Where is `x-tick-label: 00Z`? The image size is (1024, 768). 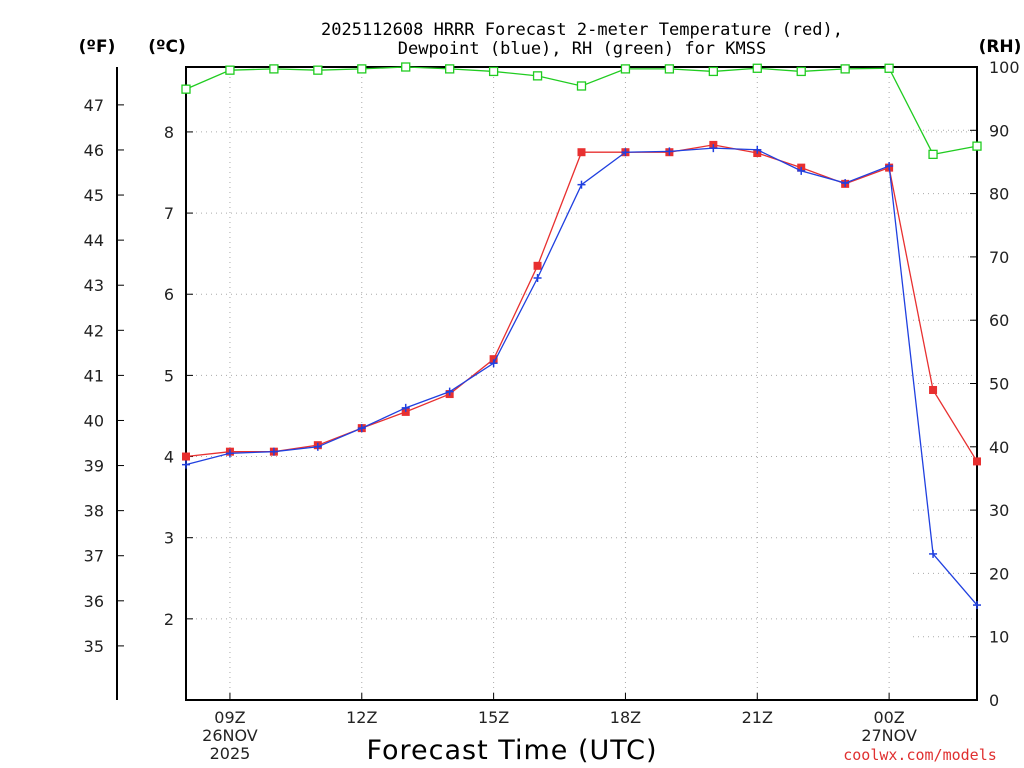 x-tick-label: 00Z is located at coordinates (888, 717).